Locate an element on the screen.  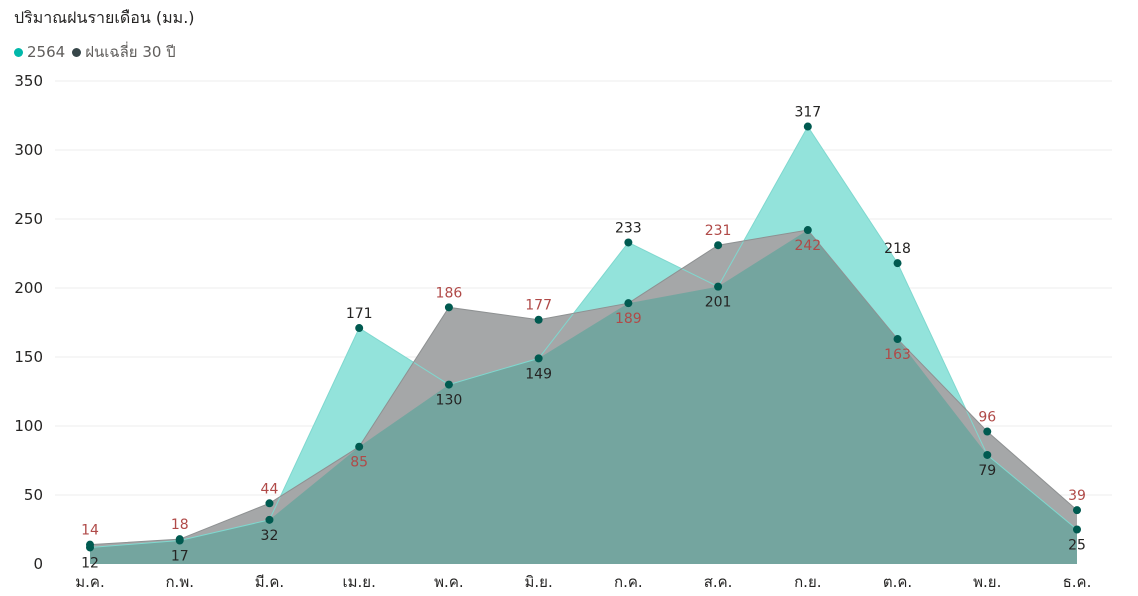
x-tick-label: เม.ย. is located at coordinates (359, 582).